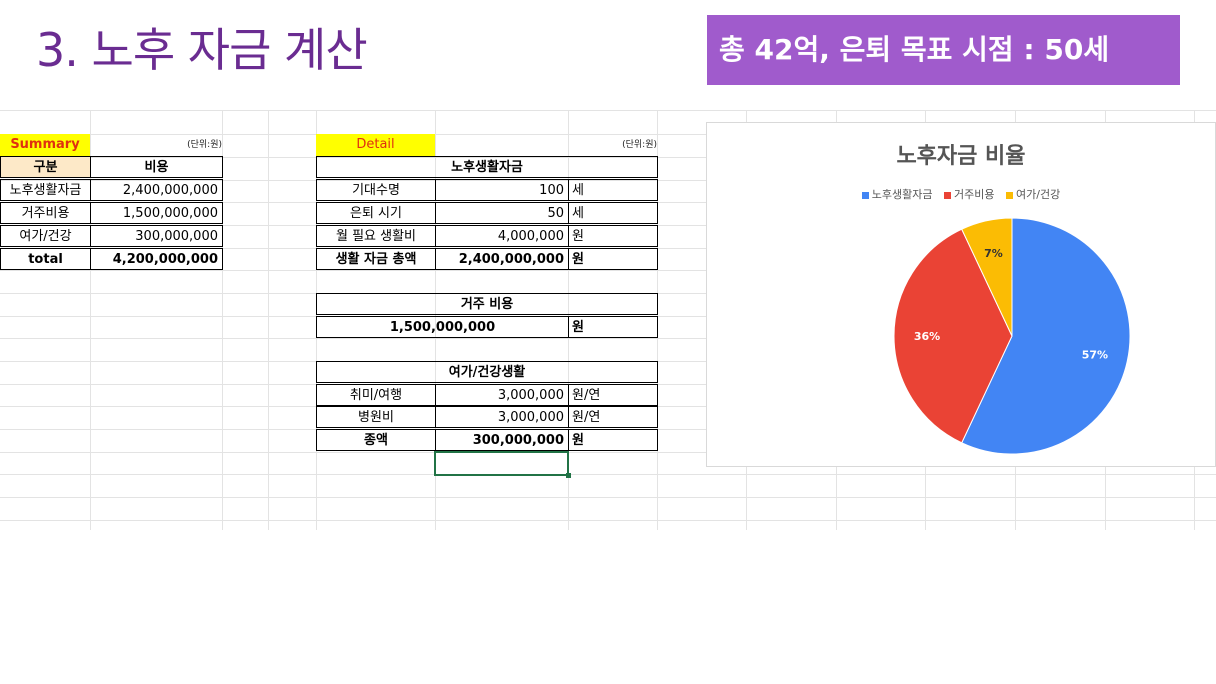 Image resolution: width=1216 pixels, height=684 pixels. What do you see at coordinates (375, 145) in the screenshot?
I see `detail-label: Detail` at bounding box center [375, 145].